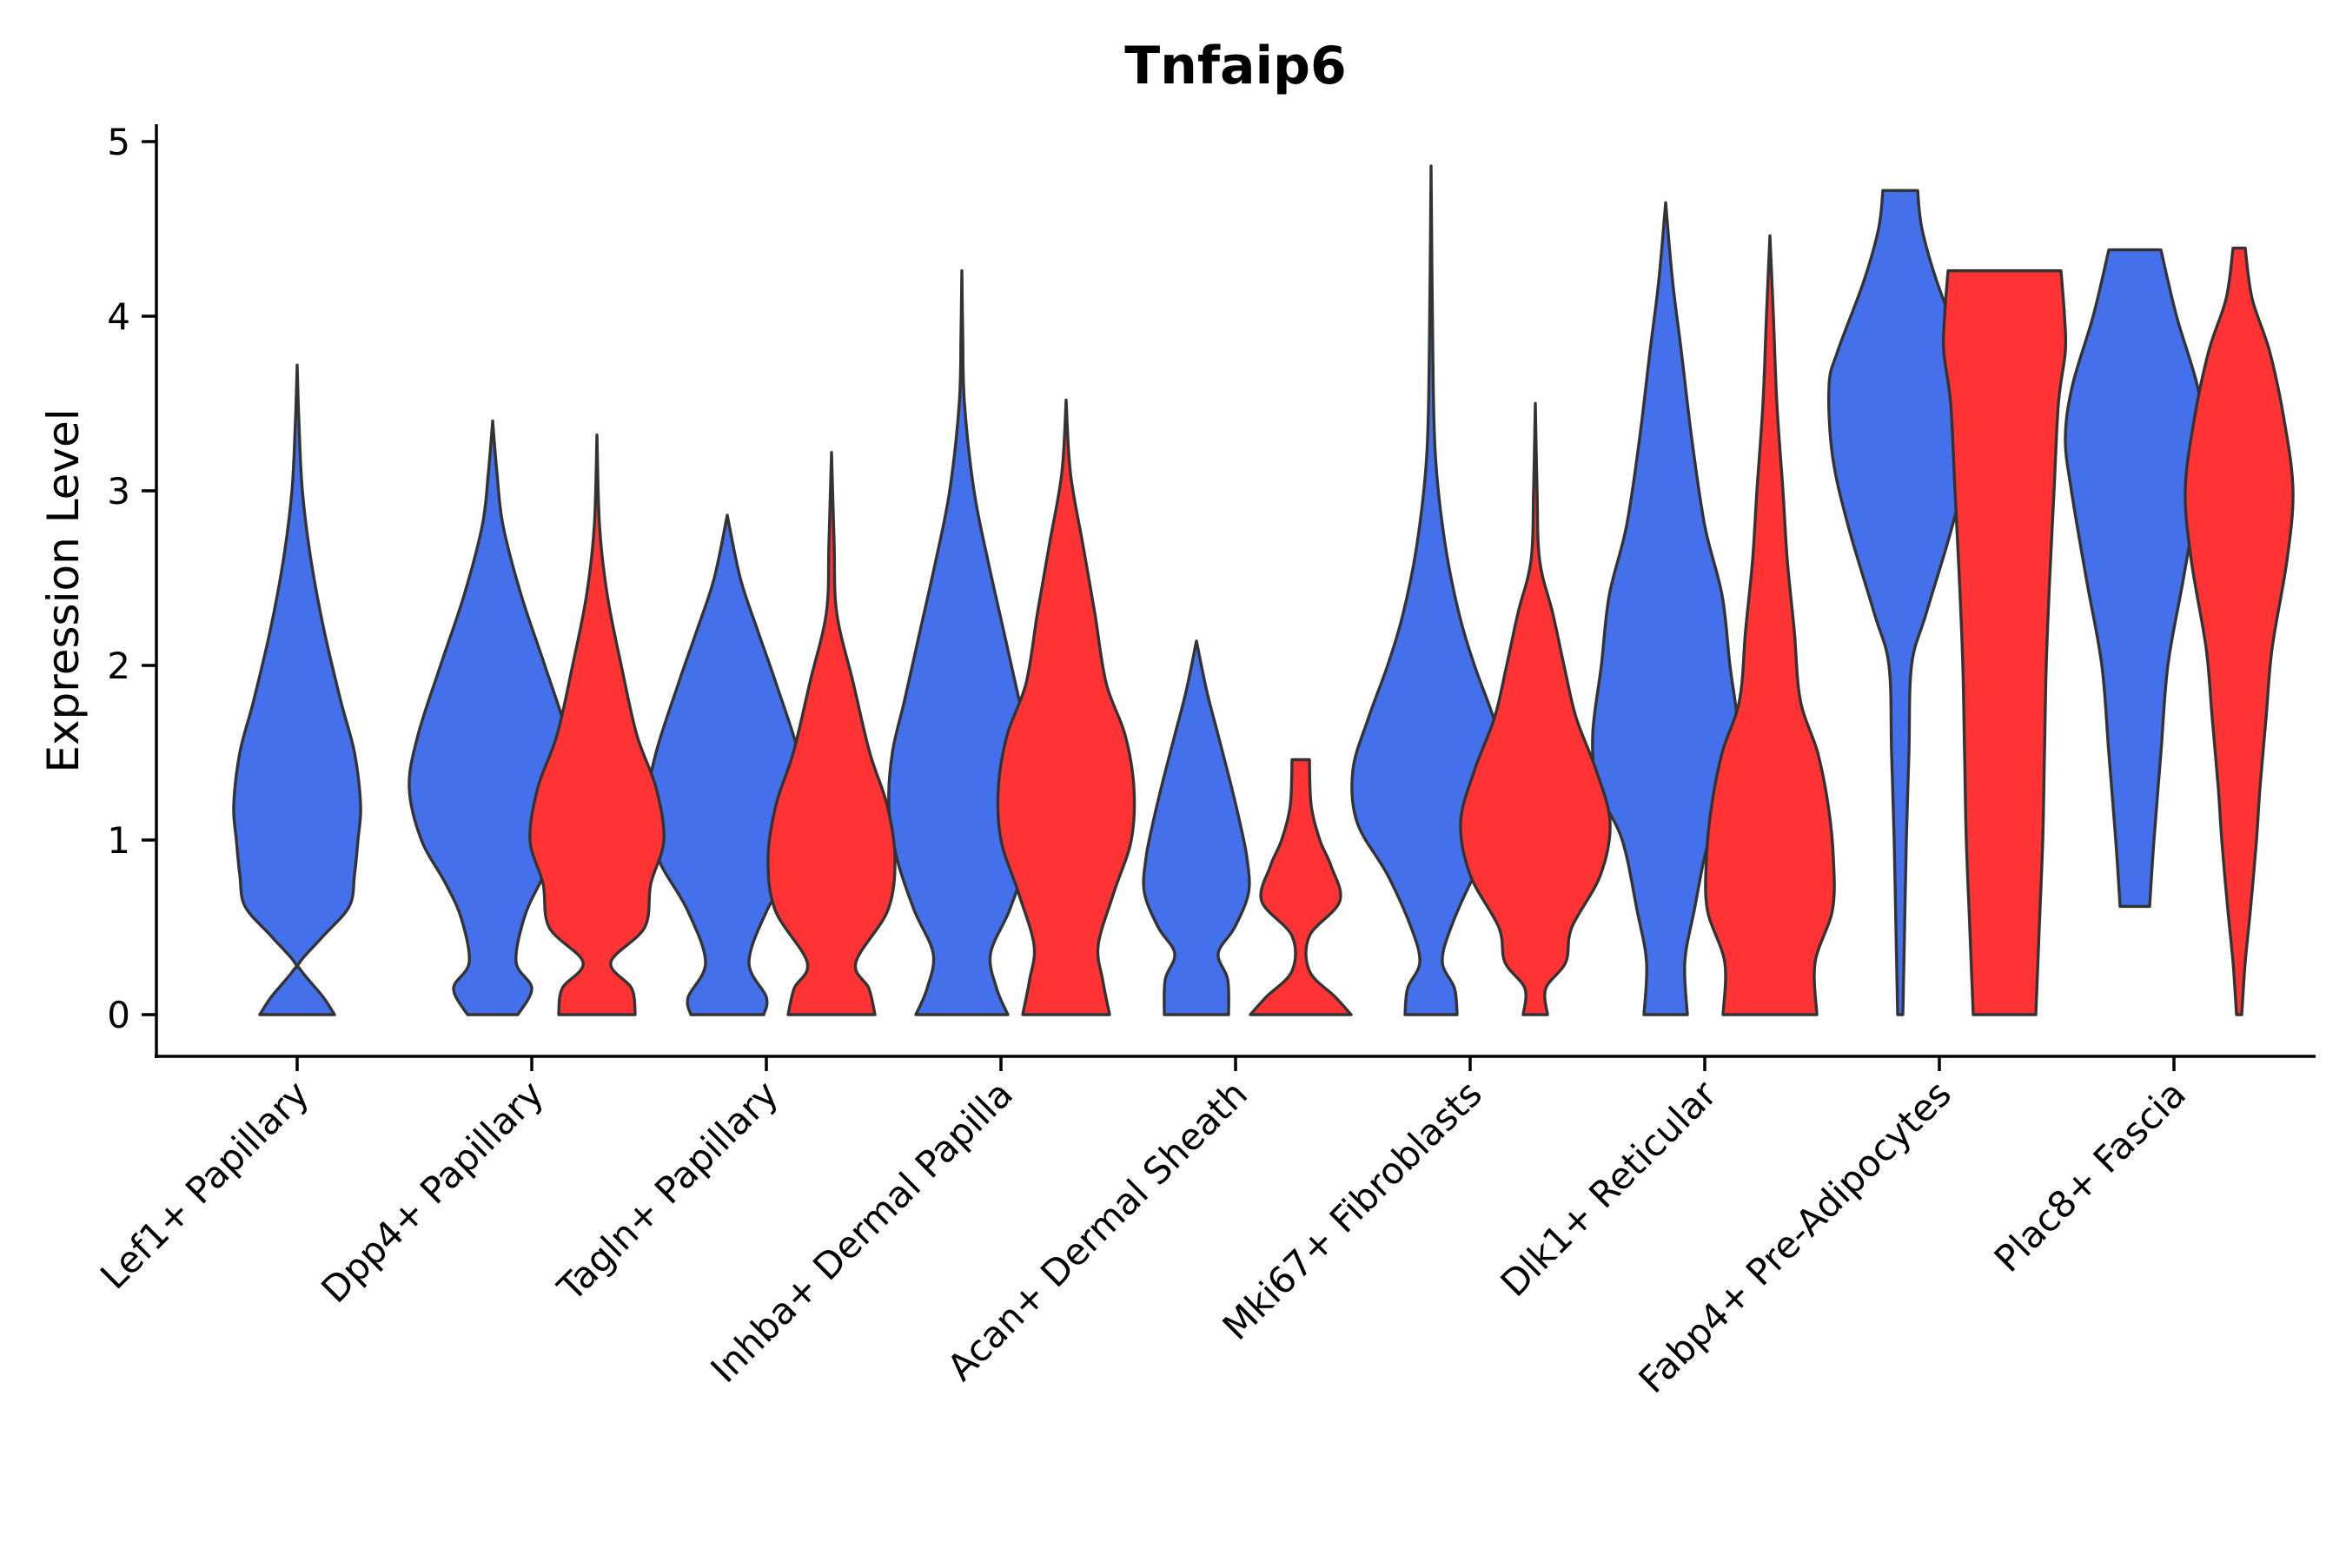 The image size is (2346, 1568). What do you see at coordinates (1353, 1209) in the screenshot?
I see `x-tick-label: Mki67+ Fibroblasts` at bounding box center [1353, 1209].